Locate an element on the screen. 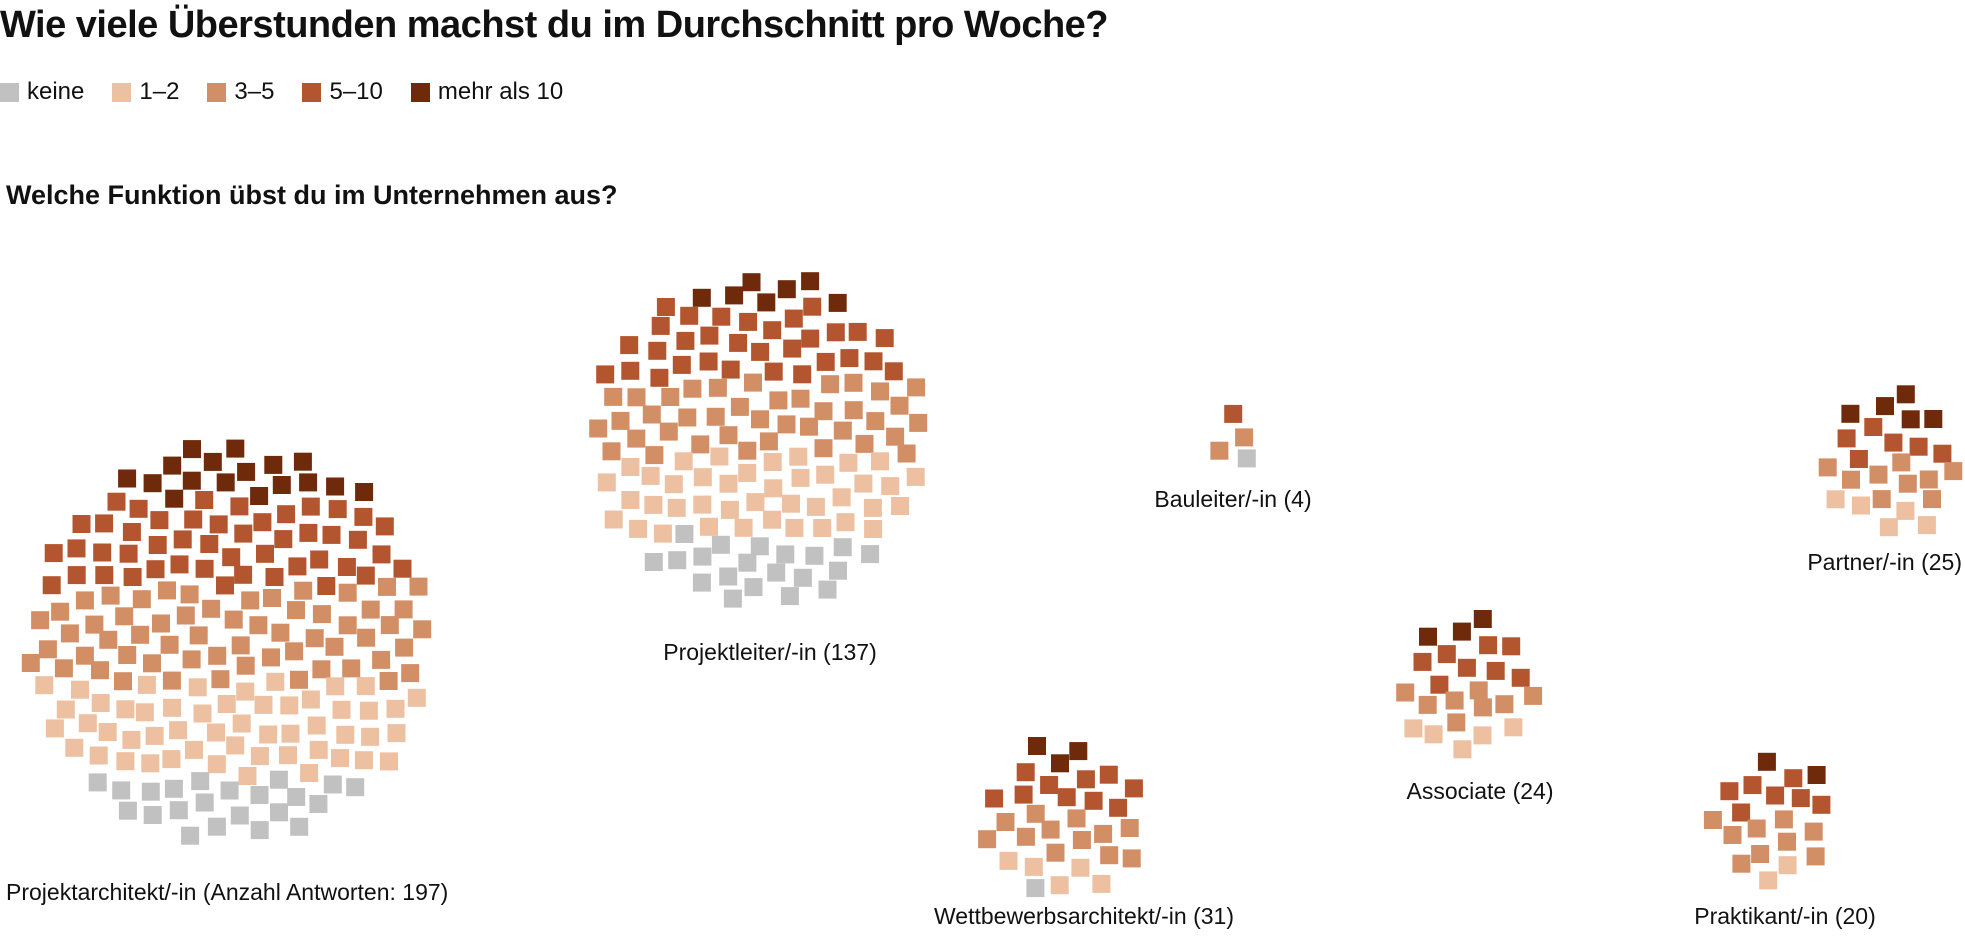 This screenshot has width=1965, height=944. legend-item-1-2: 1–2 is located at coordinates (145, 92).